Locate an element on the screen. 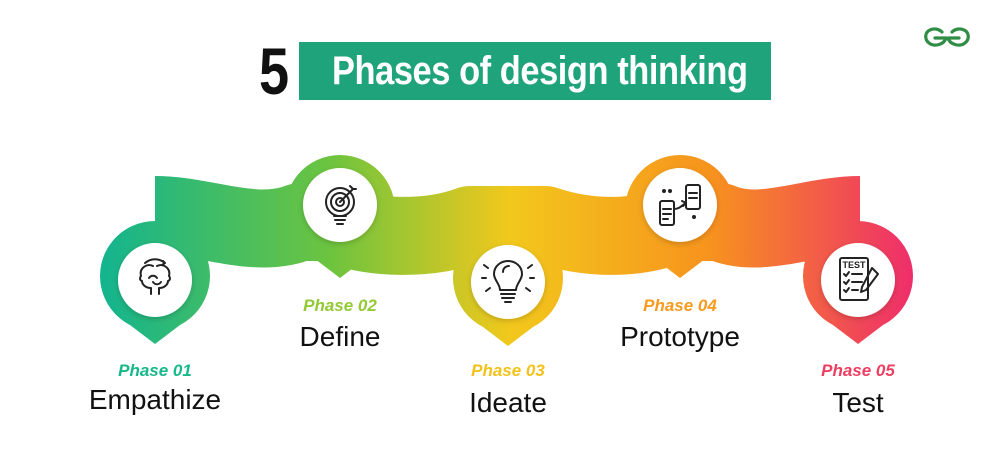 This screenshot has width=1000, height=470. phase-01-name: Empathize is located at coordinates (155, 399).